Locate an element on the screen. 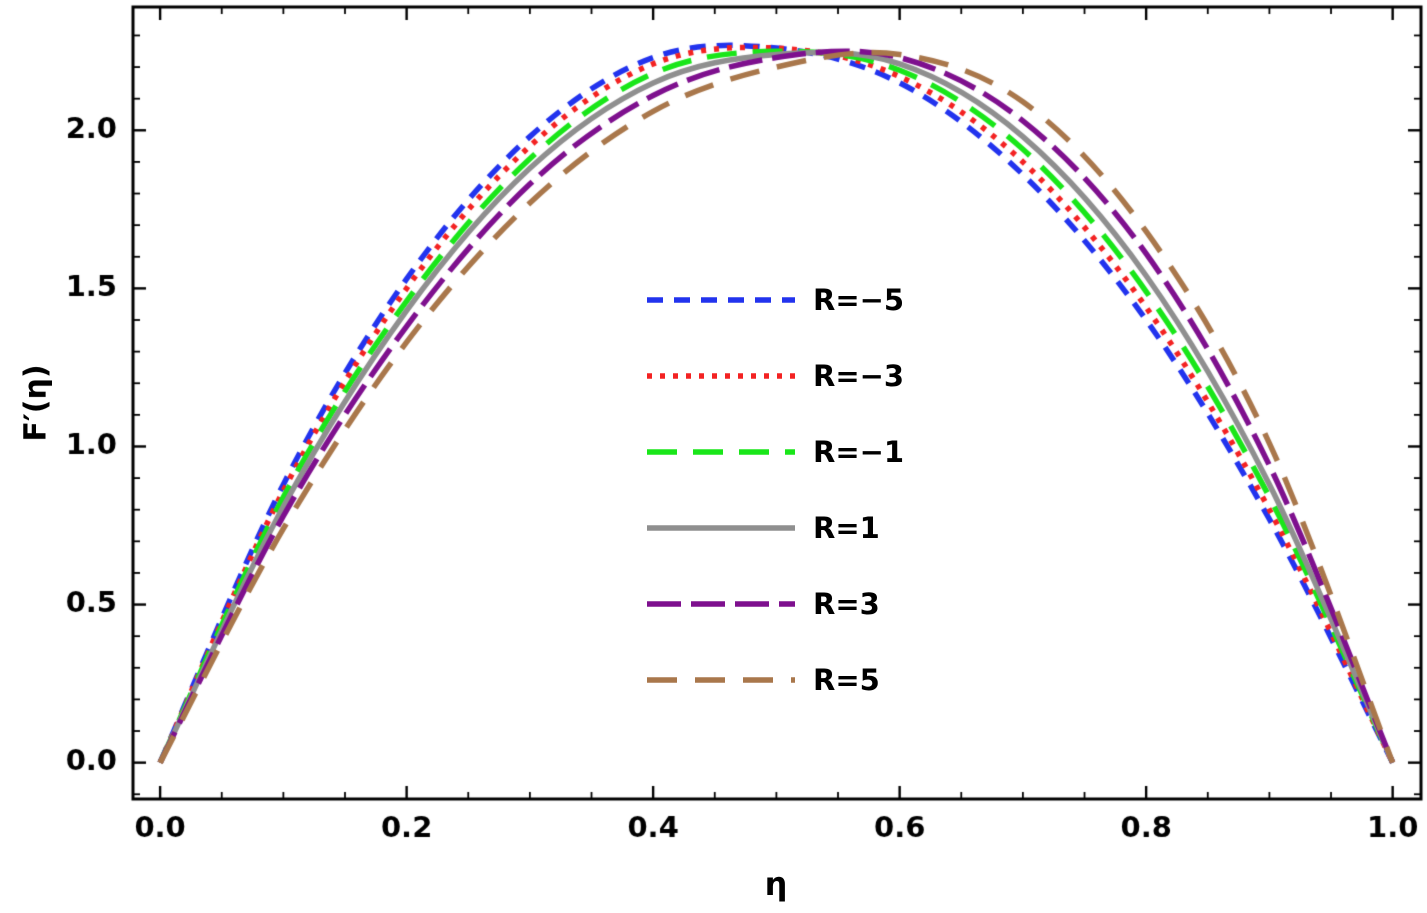  legend: R=−5 R=−3 R=−1 R=1 R=3 is located at coordinates (774, 511).